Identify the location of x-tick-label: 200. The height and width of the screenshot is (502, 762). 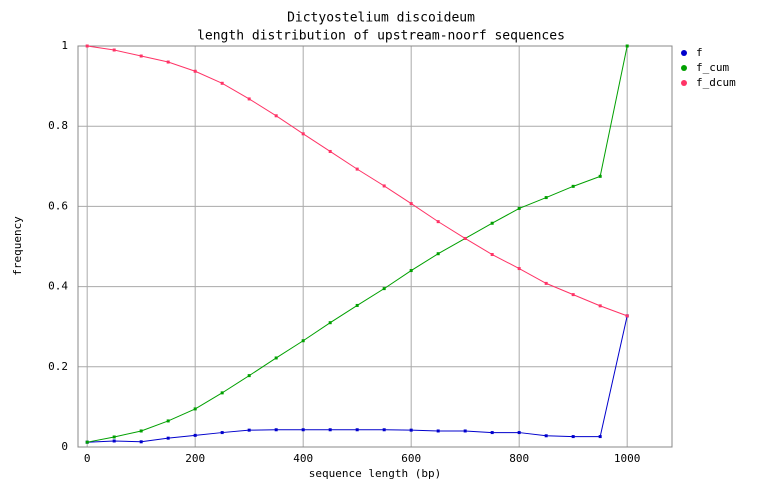
(195, 458).